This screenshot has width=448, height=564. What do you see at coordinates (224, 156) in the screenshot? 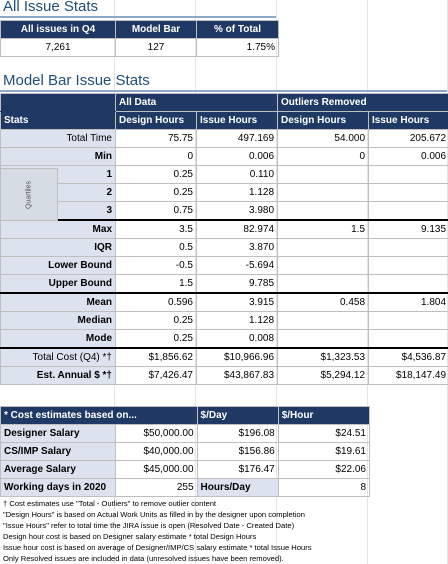
I see `row-min: Min 0 0.006 0 0.006` at bounding box center [224, 156].